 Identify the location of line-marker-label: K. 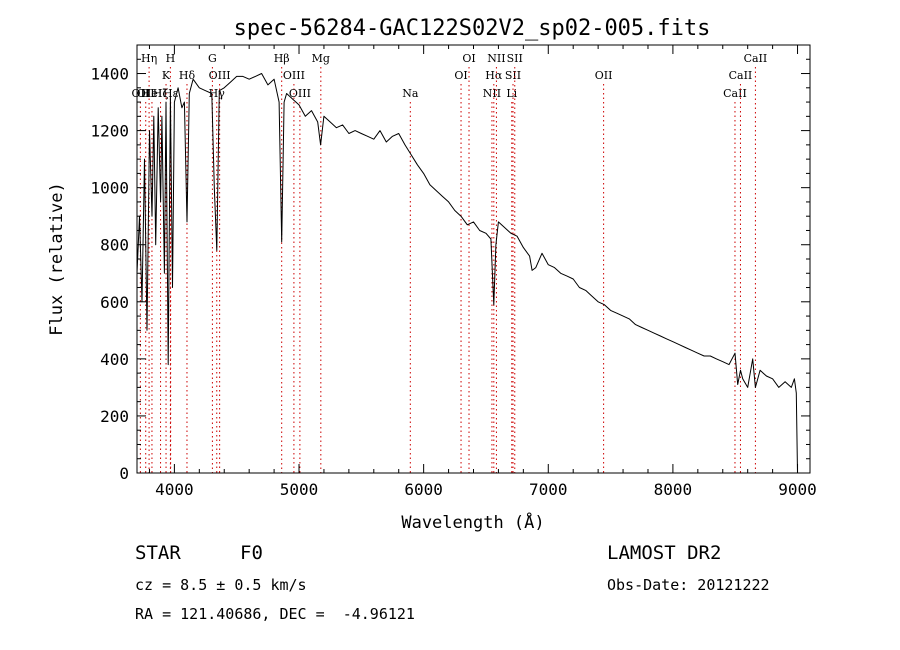
(166, 75).